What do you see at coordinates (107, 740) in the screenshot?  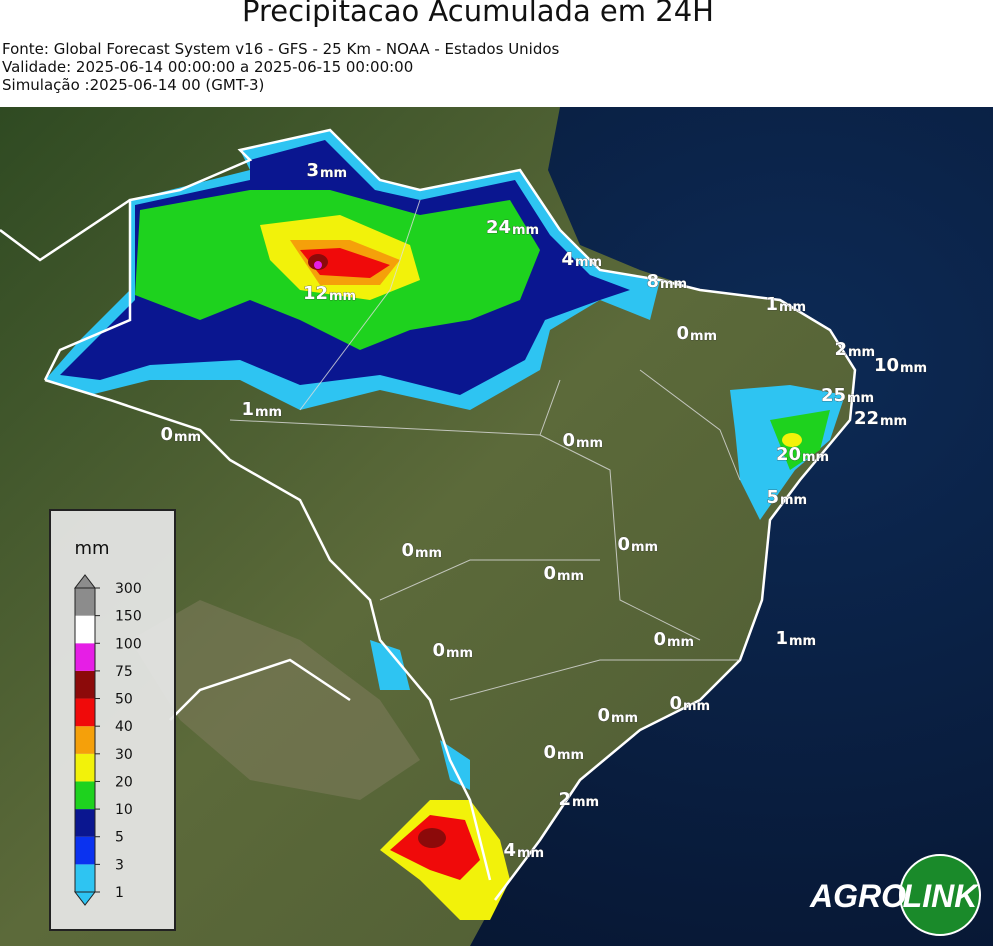 I see `colorbar: 1 3 5 10 20 30 40 50 75 100 150 300` at bounding box center [107, 740].